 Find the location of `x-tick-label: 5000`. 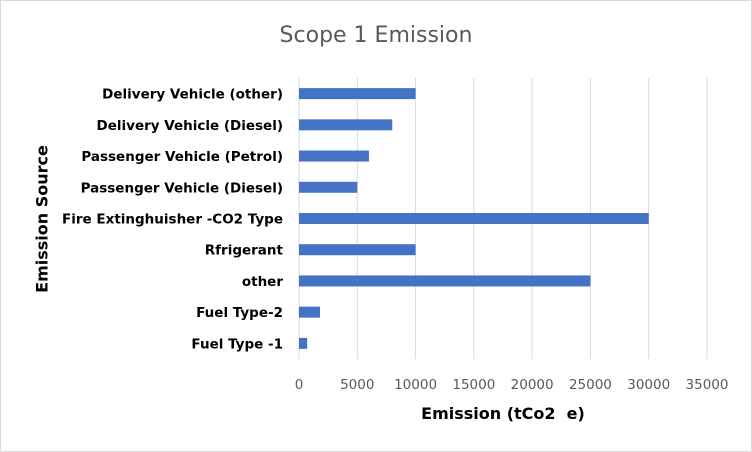

x-tick-label: 5000 is located at coordinates (357, 385).